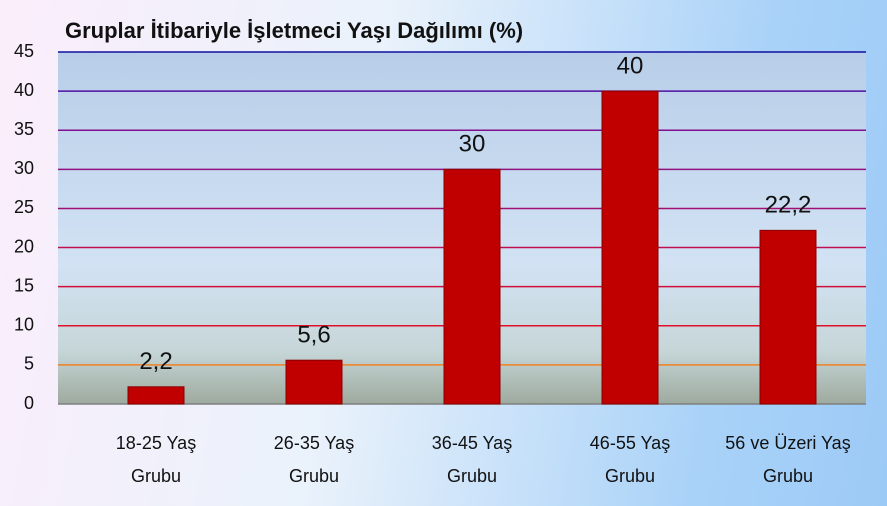 The width and height of the screenshot is (887, 506). What do you see at coordinates (313, 335) in the screenshot?
I see `data-label: 5,6` at bounding box center [313, 335].